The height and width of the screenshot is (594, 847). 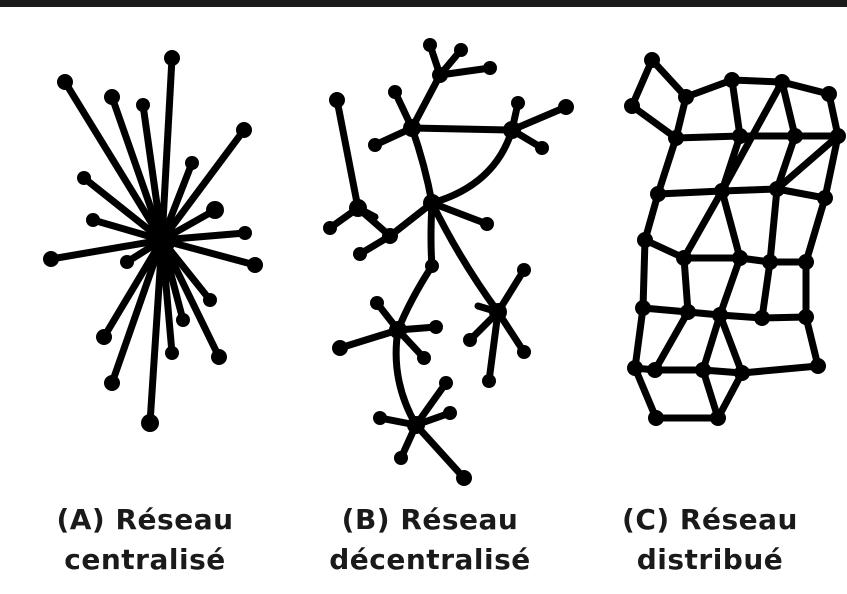 What do you see at coordinates (145, 559) in the screenshot?
I see `caption-centralized-line2: centralisé` at bounding box center [145, 559].